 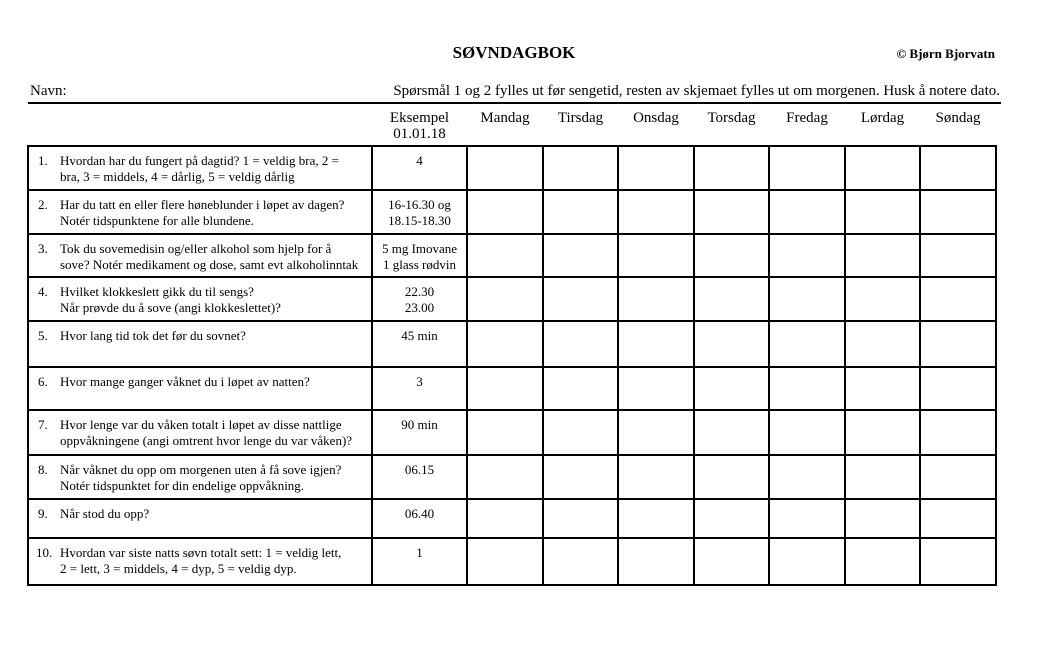 I want to click on example-value: 23.00, so click(x=419, y=307).